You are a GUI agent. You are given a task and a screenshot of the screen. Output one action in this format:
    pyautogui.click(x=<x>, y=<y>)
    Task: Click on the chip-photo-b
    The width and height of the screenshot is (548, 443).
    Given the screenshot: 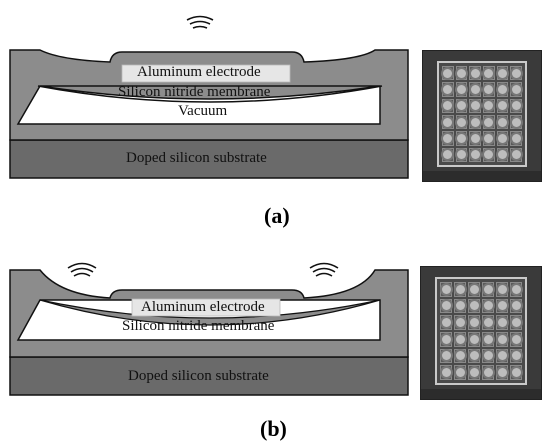 What is the action you would take?
    pyautogui.click(x=481, y=333)
    